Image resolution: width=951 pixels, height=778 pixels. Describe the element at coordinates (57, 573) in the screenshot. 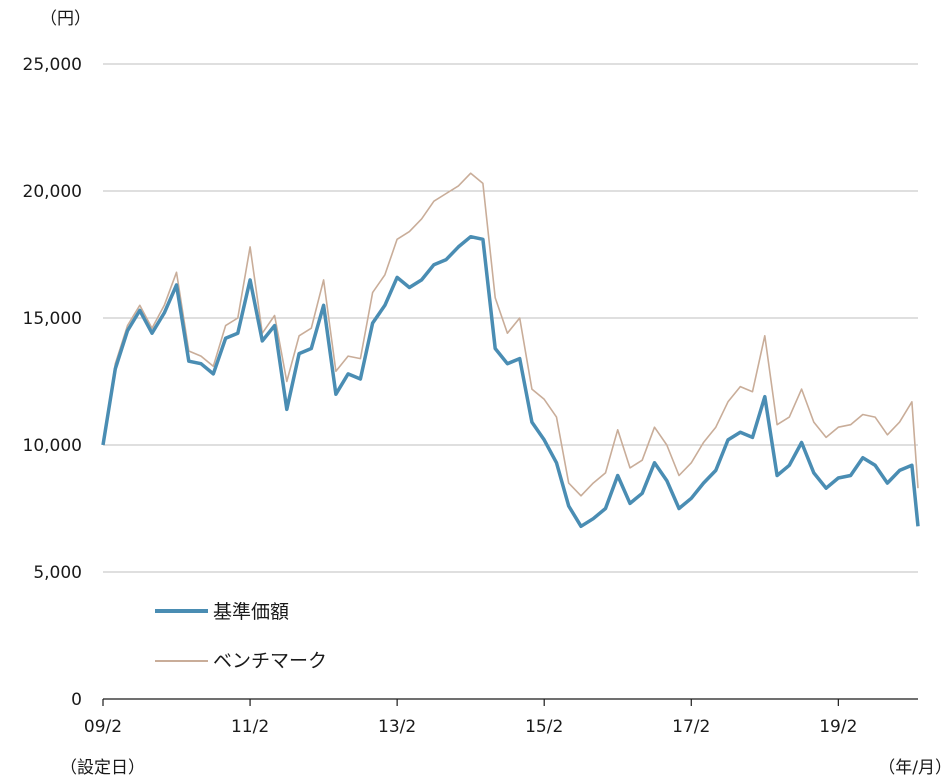

I see `y-tick-label: 5,000` at that location.